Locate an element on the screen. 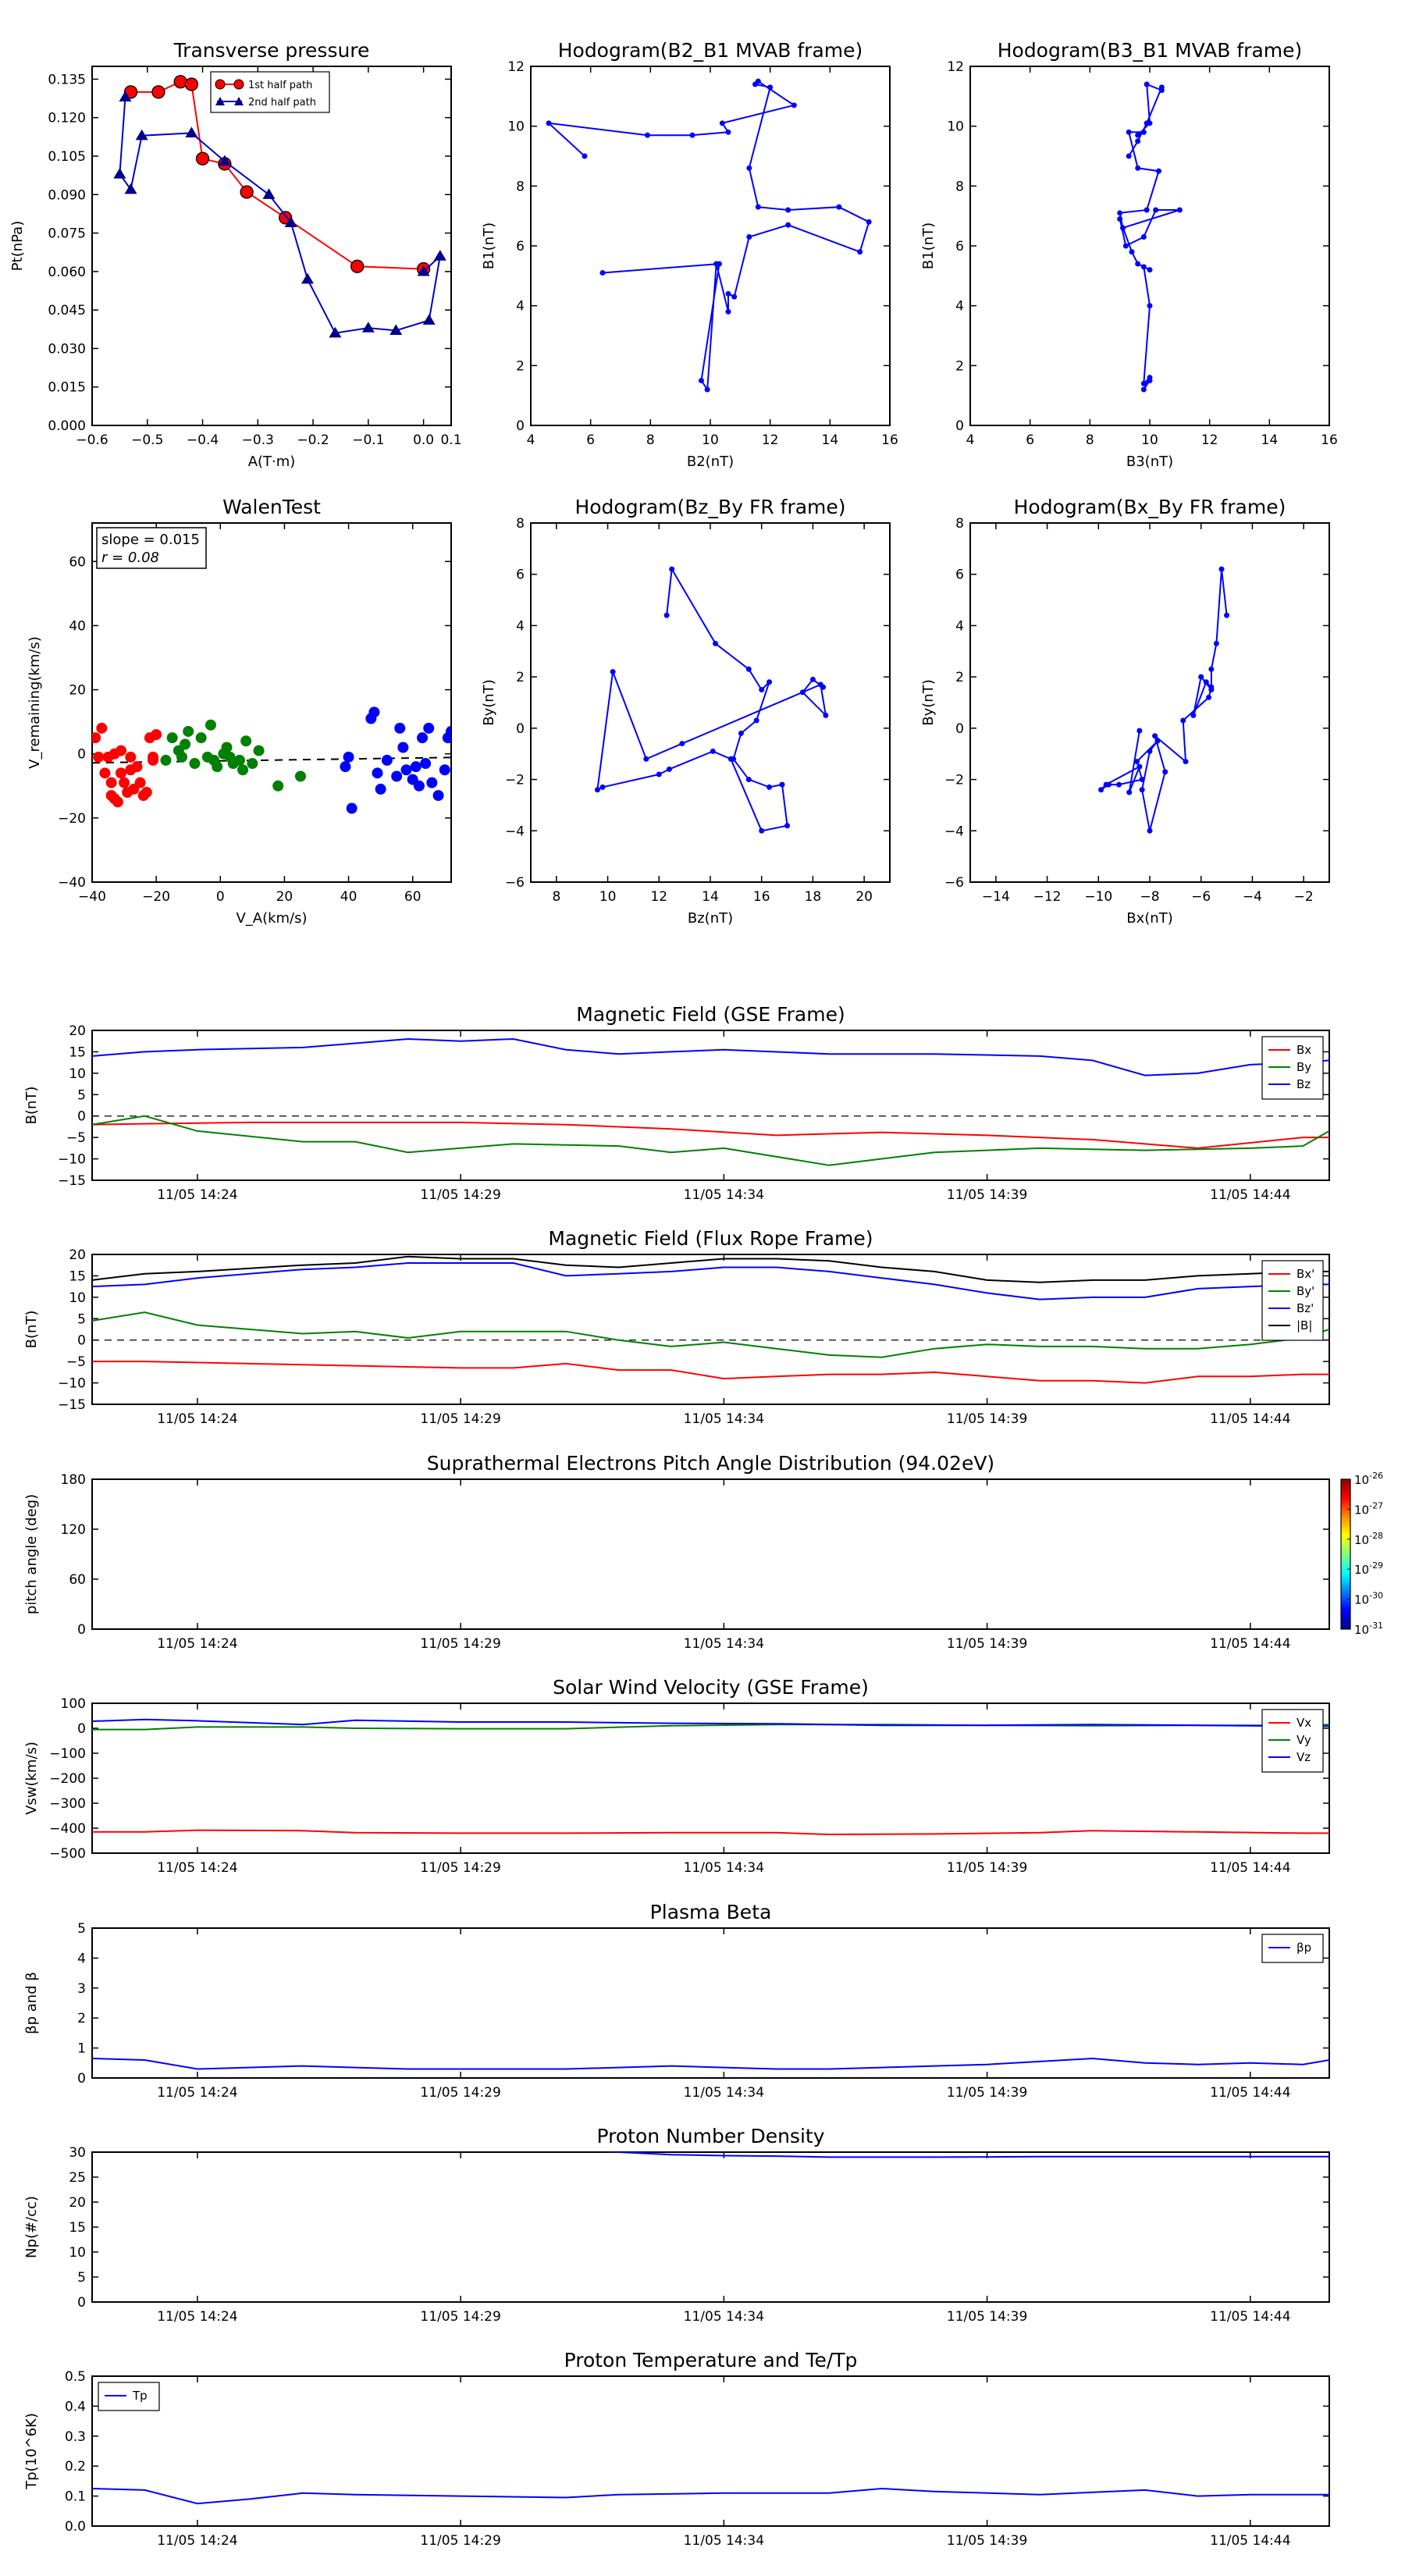 The image size is (1405, 2576). xtick-label: −2 is located at coordinates (1304, 897).